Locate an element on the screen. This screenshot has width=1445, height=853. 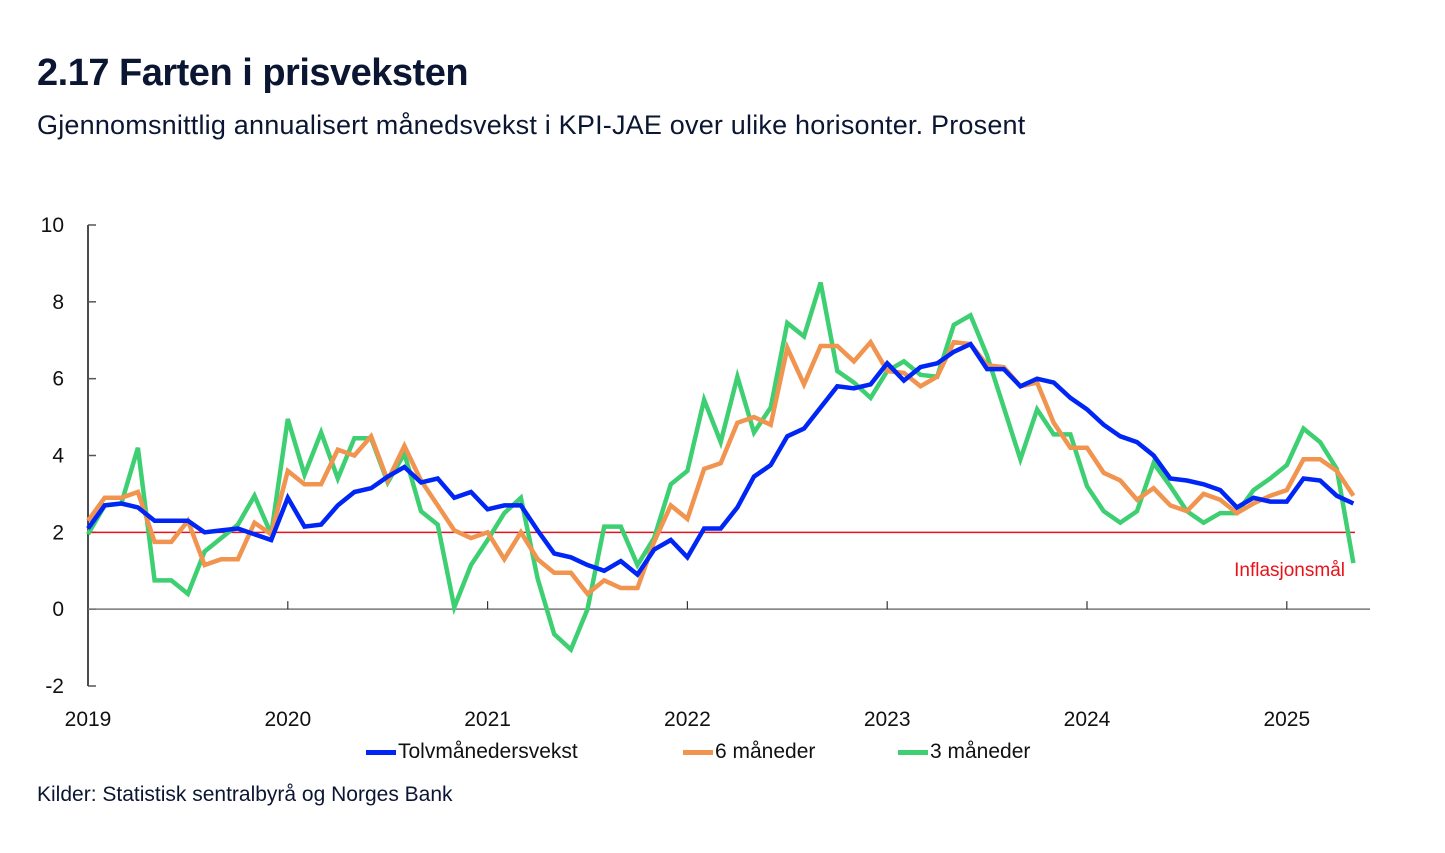
x-axis: 2019 2020 2021 2022 2023 2024 2025 is located at coordinates (717, 666).